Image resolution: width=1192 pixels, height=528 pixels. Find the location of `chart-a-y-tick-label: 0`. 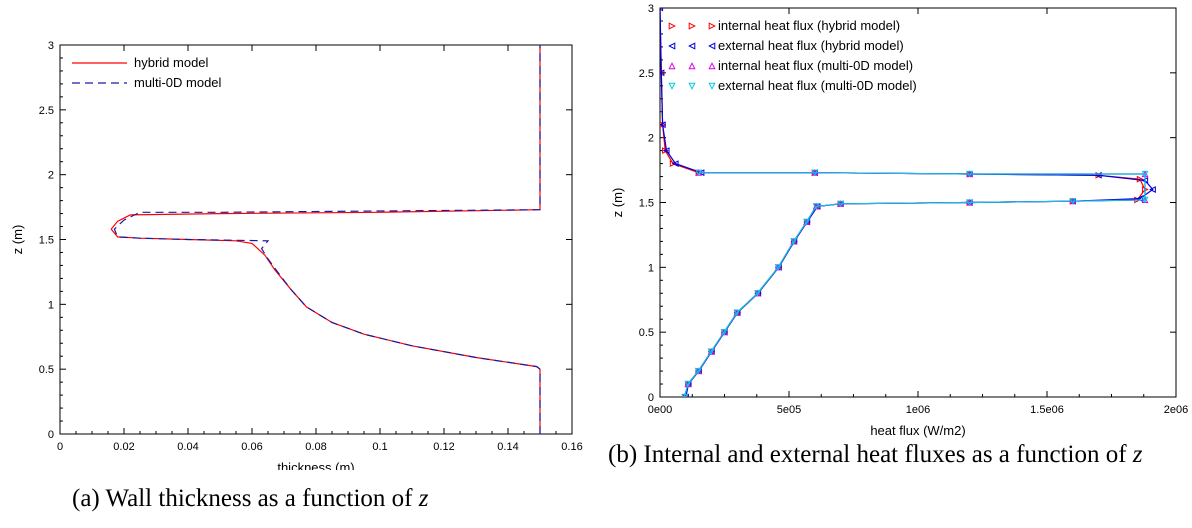

chart-a-y-tick-label: 0 is located at coordinates (51, 435).